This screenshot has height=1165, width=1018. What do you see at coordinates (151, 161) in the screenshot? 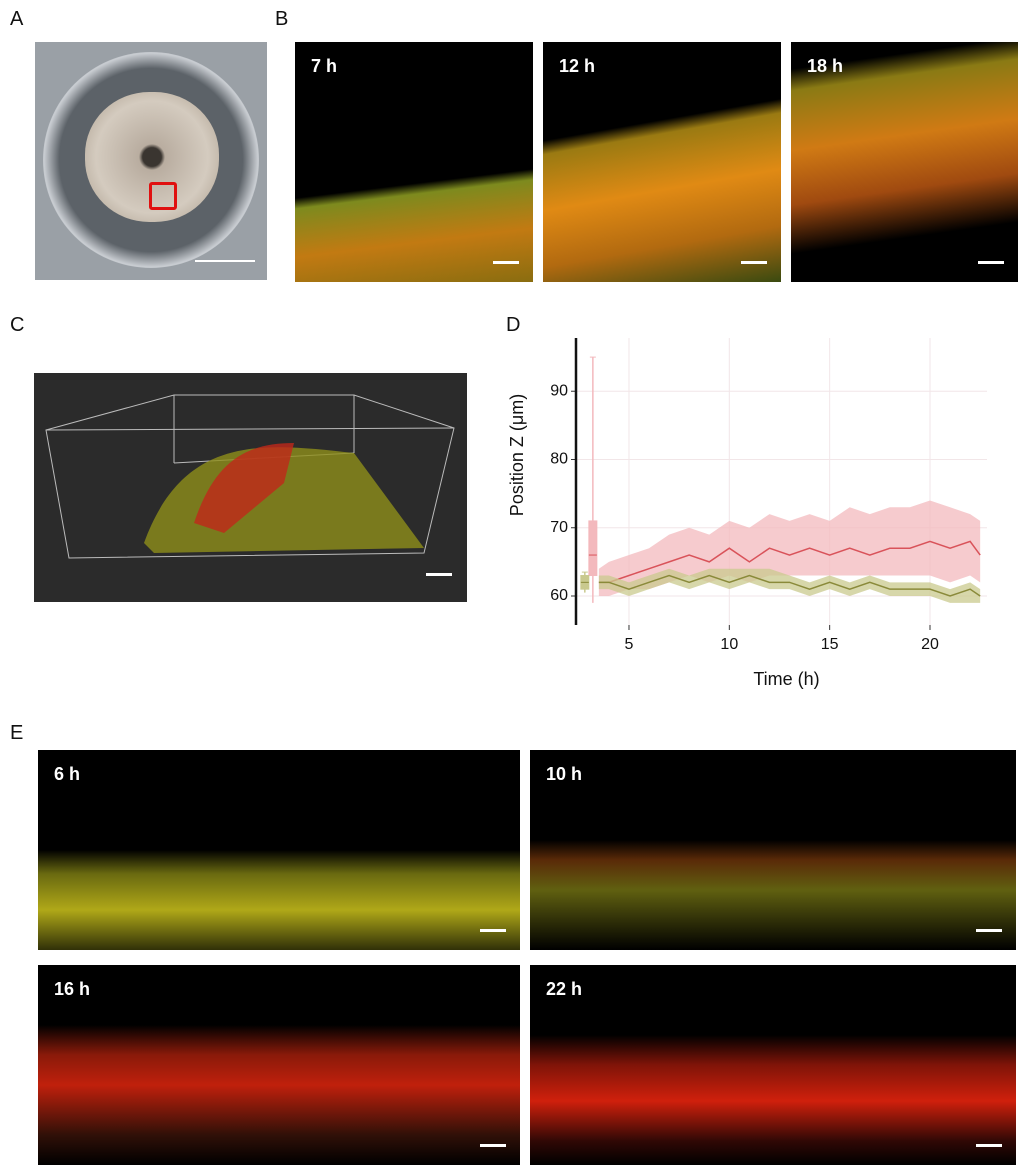
I see `photo` at bounding box center [151, 161].